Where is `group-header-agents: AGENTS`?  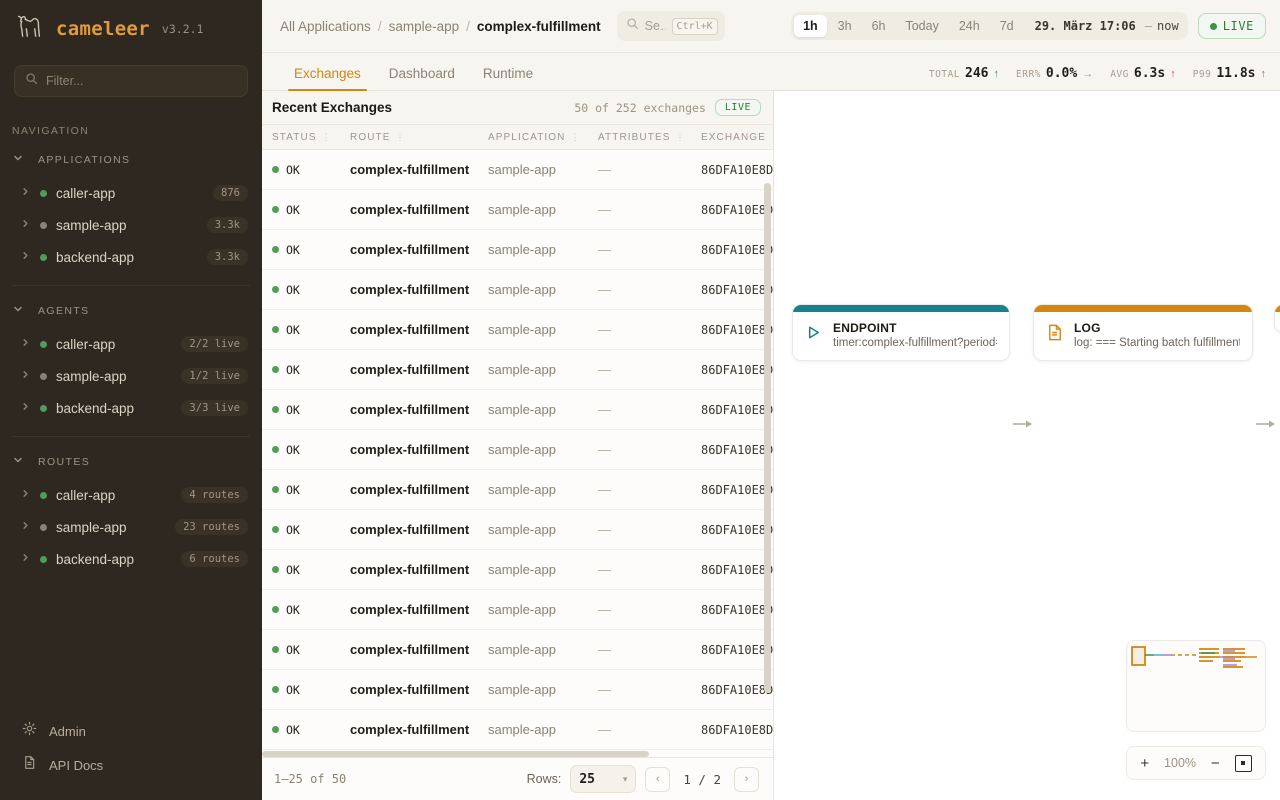 group-header-agents: AGENTS is located at coordinates (131, 311).